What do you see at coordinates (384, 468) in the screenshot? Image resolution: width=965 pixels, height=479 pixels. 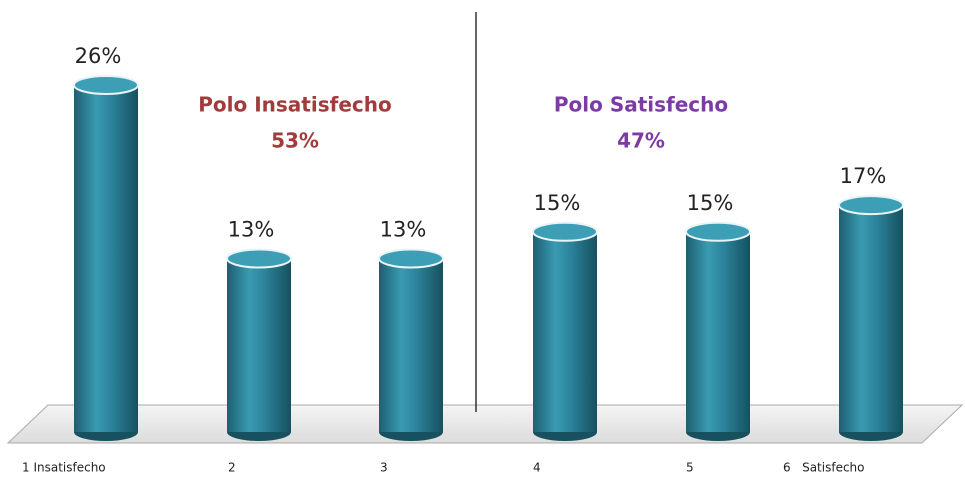 I see `x-tick-label: 3` at bounding box center [384, 468].